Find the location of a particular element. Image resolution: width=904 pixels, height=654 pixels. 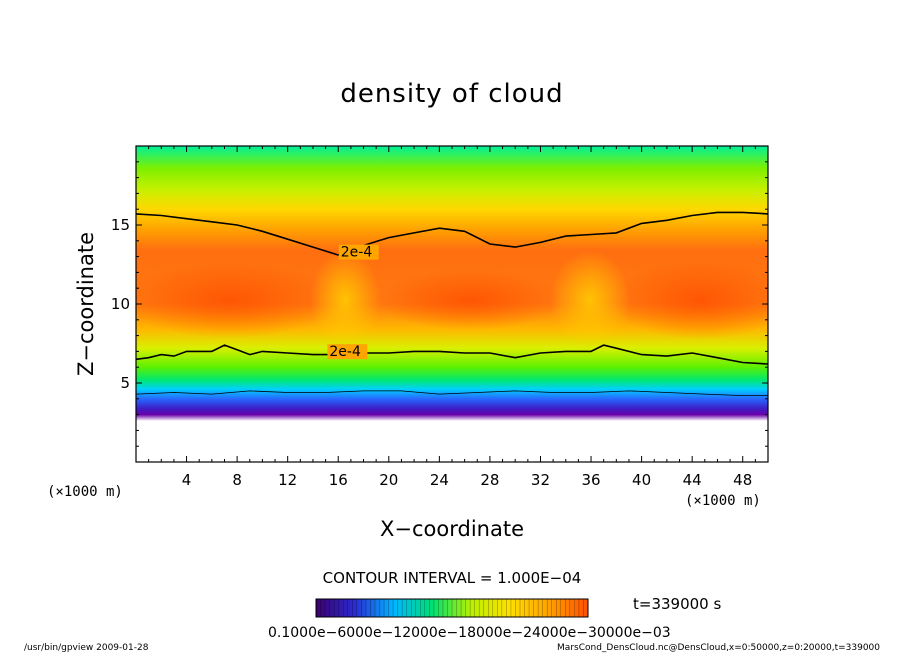

x-tick-label: 44 is located at coordinates (692, 480).